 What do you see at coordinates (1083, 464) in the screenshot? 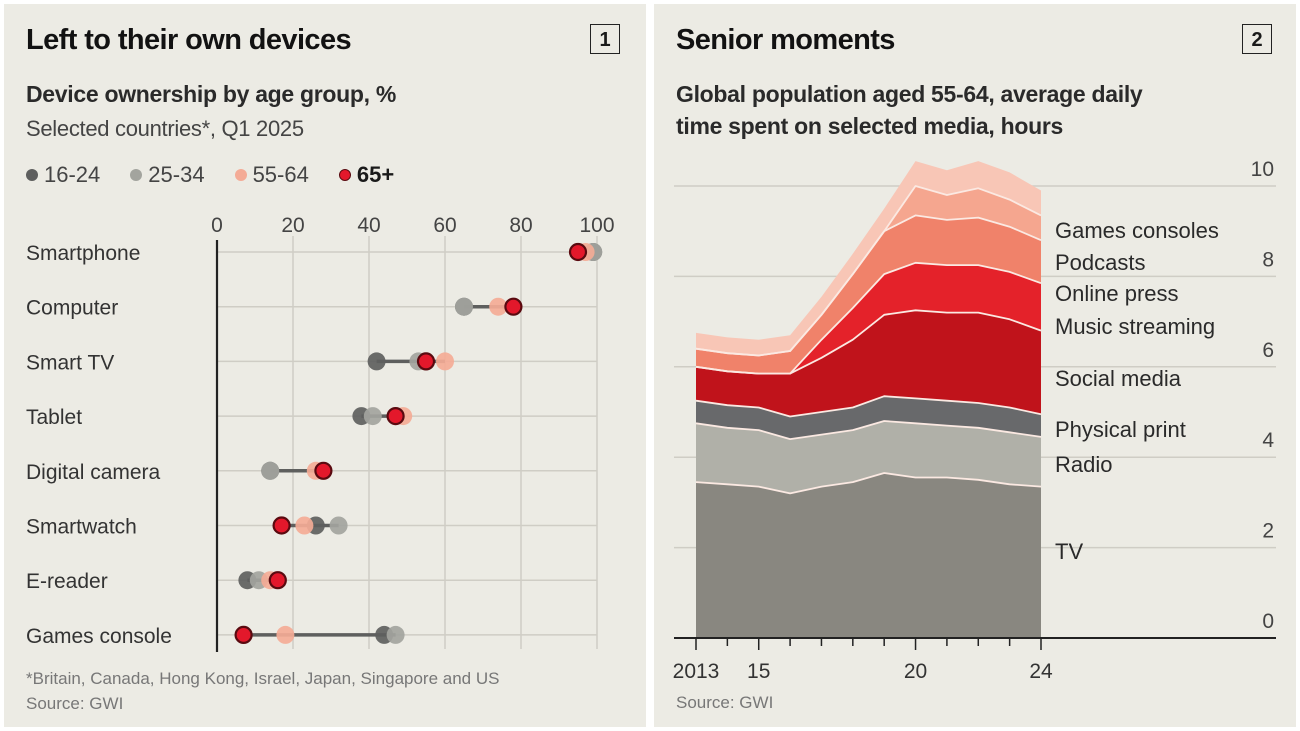
I see `series-label: Radio` at bounding box center [1083, 464].